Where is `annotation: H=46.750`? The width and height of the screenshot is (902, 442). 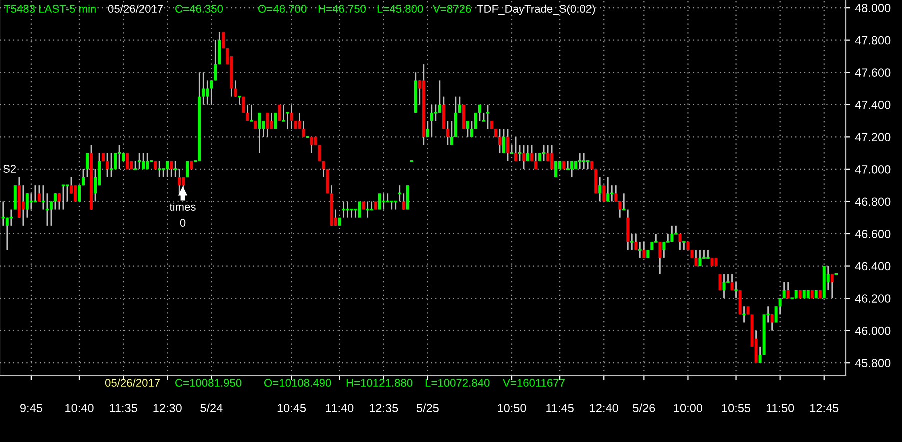
annotation: H=46.750 is located at coordinates (342, 9).